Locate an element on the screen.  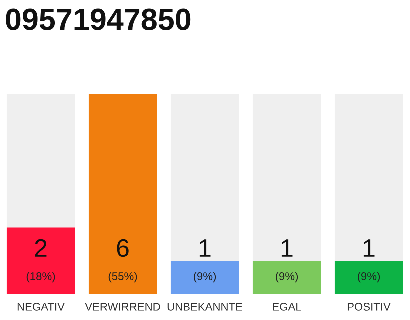
data-label: 6 (55%) is located at coordinates (123, 261).